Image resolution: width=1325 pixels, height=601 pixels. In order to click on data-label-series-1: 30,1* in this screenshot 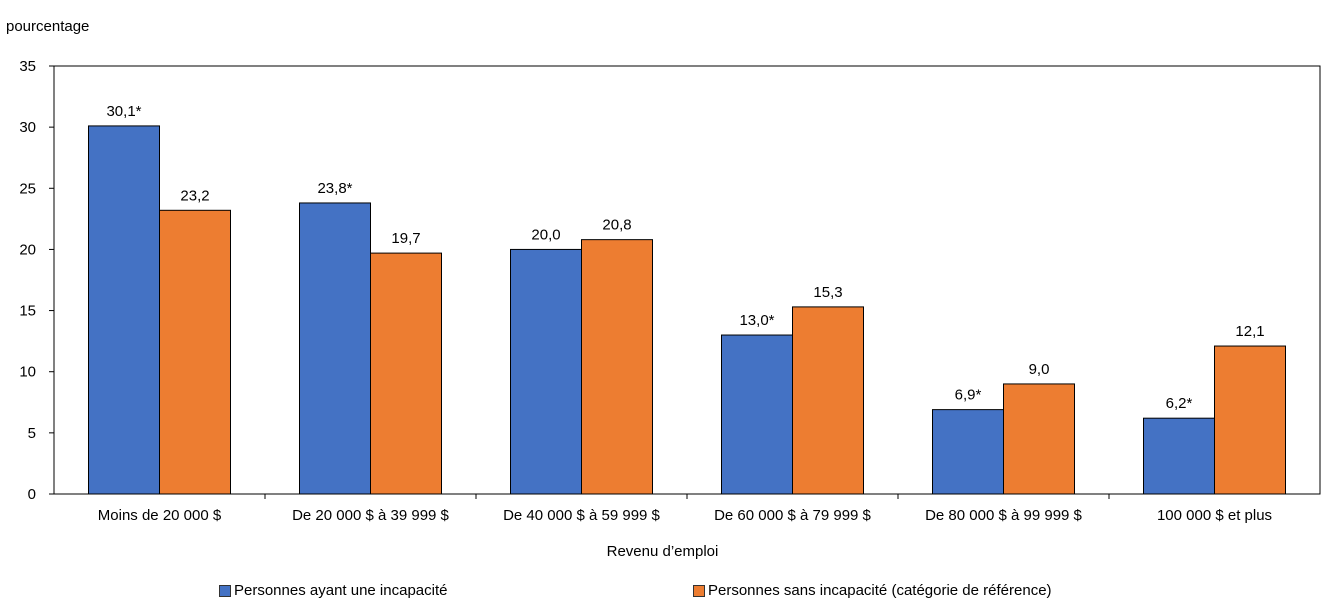, I will do `click(123, 111)`.